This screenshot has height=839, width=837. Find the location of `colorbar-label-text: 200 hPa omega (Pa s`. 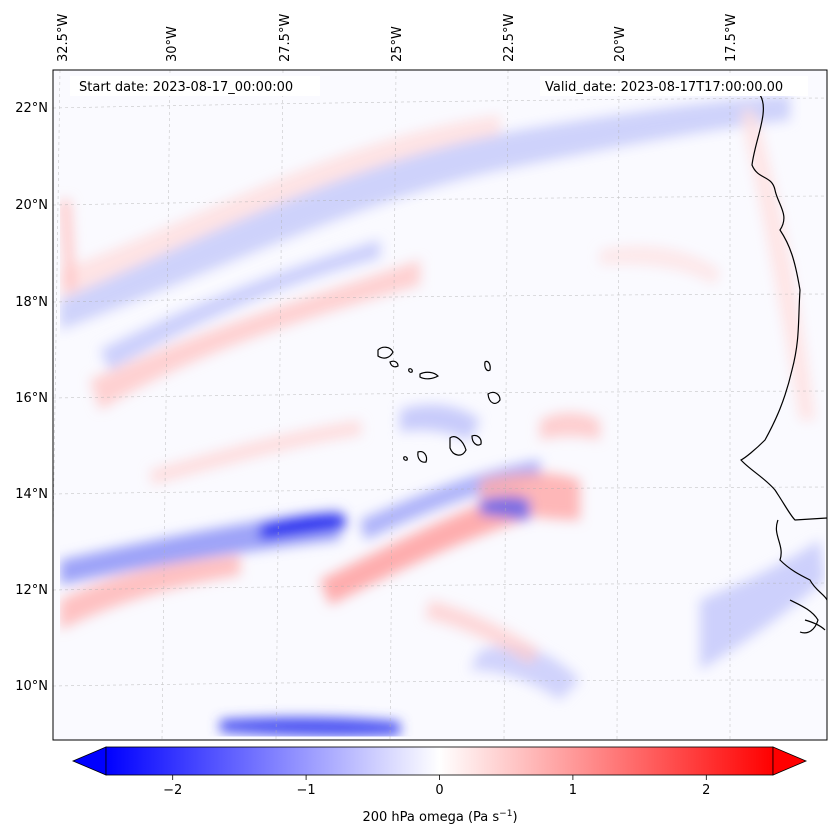

colorbar-label-text: 200 hPa omega (Pa s is located at coordinates (430, 817).